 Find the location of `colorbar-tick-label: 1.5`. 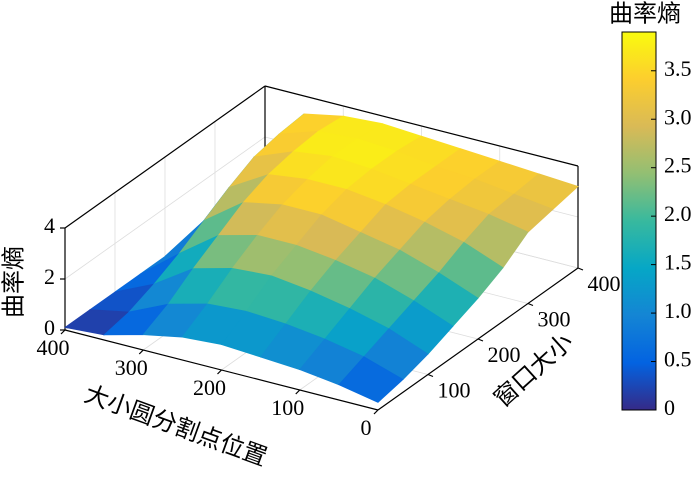

colorbar-tick-label: 1.5 is located at coordinates (678, 262).